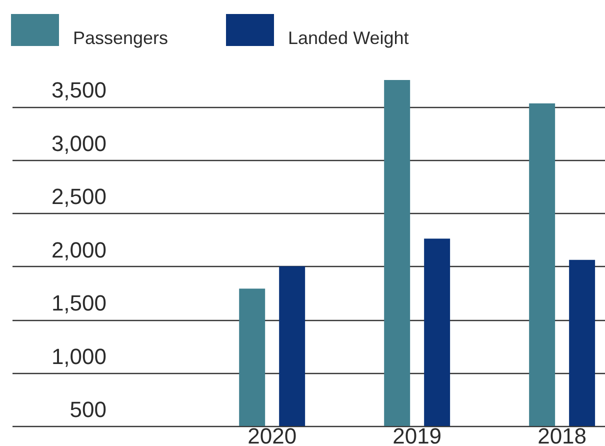 The width and height of the screenshot is (605, 446). What do you see at coordinates (272, 435) in the screenshot?
I see `x-tick-label: 2020` at bounding box center [272, 435].